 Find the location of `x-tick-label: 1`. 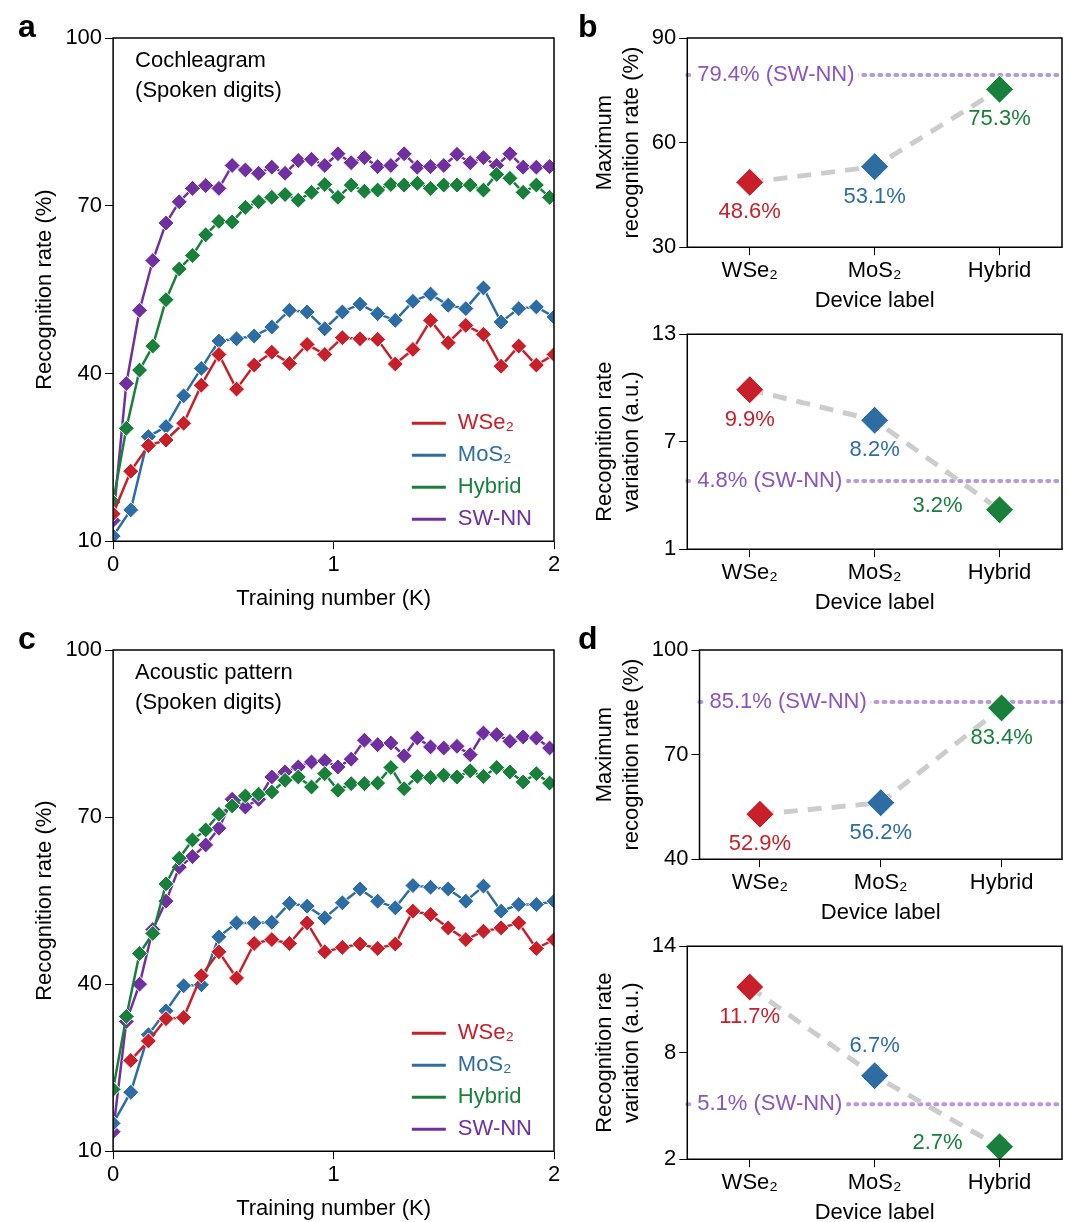

x-tick-label: 1 is located at coordinates (333, 1174).